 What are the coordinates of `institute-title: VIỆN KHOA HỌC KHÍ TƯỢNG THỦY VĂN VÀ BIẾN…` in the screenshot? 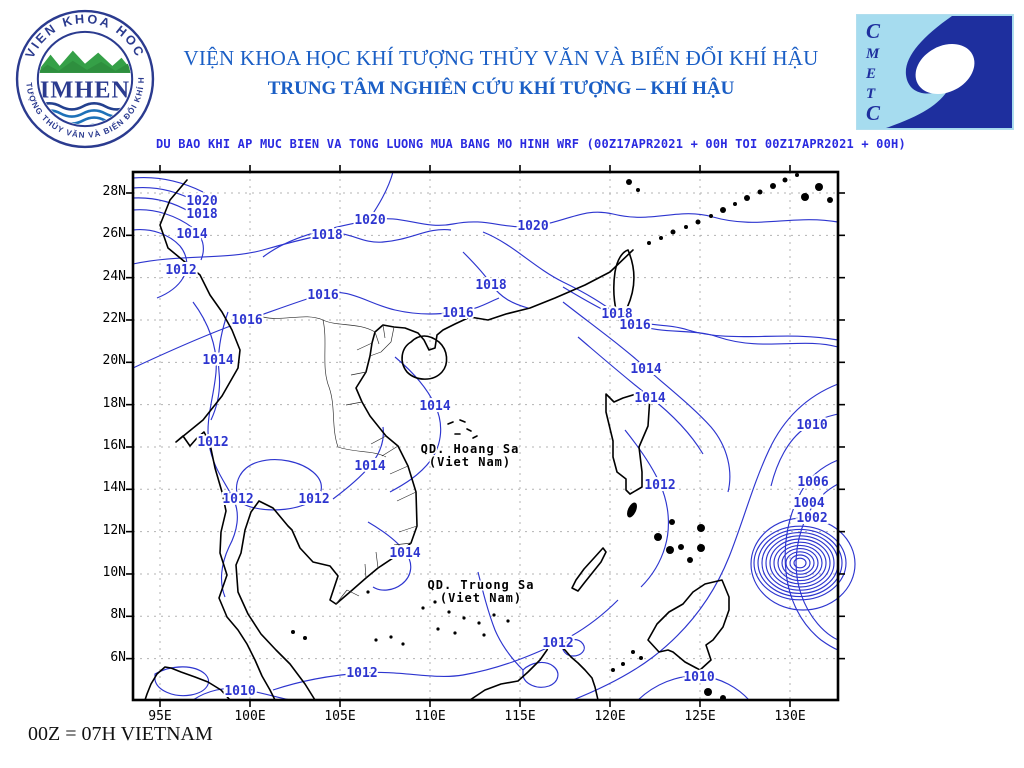 It's located at (501, 58).